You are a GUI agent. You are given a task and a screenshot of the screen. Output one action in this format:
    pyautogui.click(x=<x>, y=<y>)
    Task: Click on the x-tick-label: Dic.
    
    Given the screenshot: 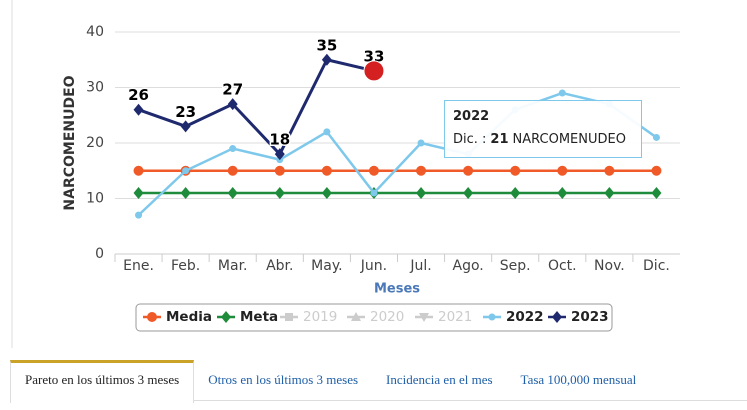 What is the action you would take?
    pyautogui.click(x=656, y=266)
    